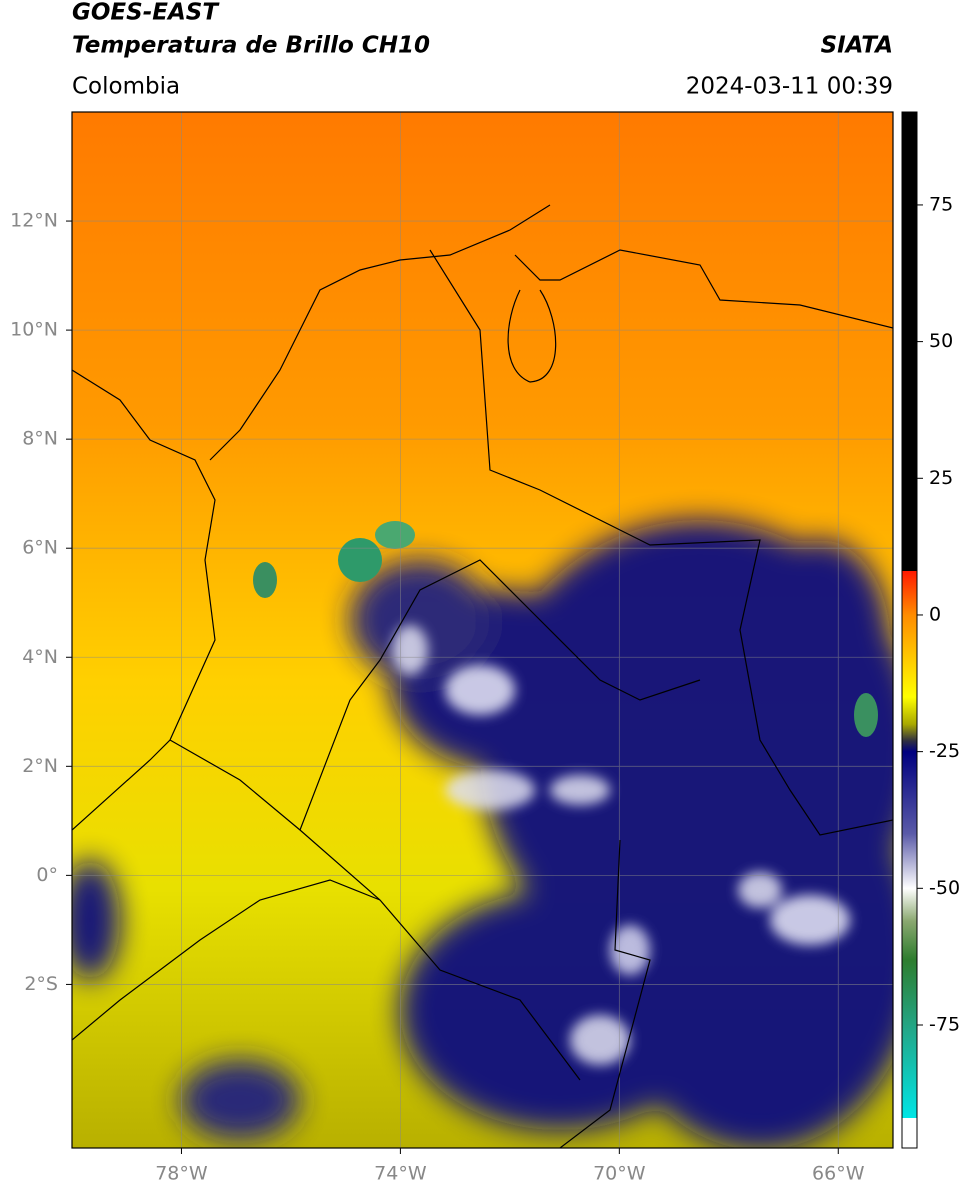 The image size is (966, 1194). What do you see at coordinates (34, 221) in the screenshot?
I see `y-tick-label: 12°N` at bounding box center [34, 221].